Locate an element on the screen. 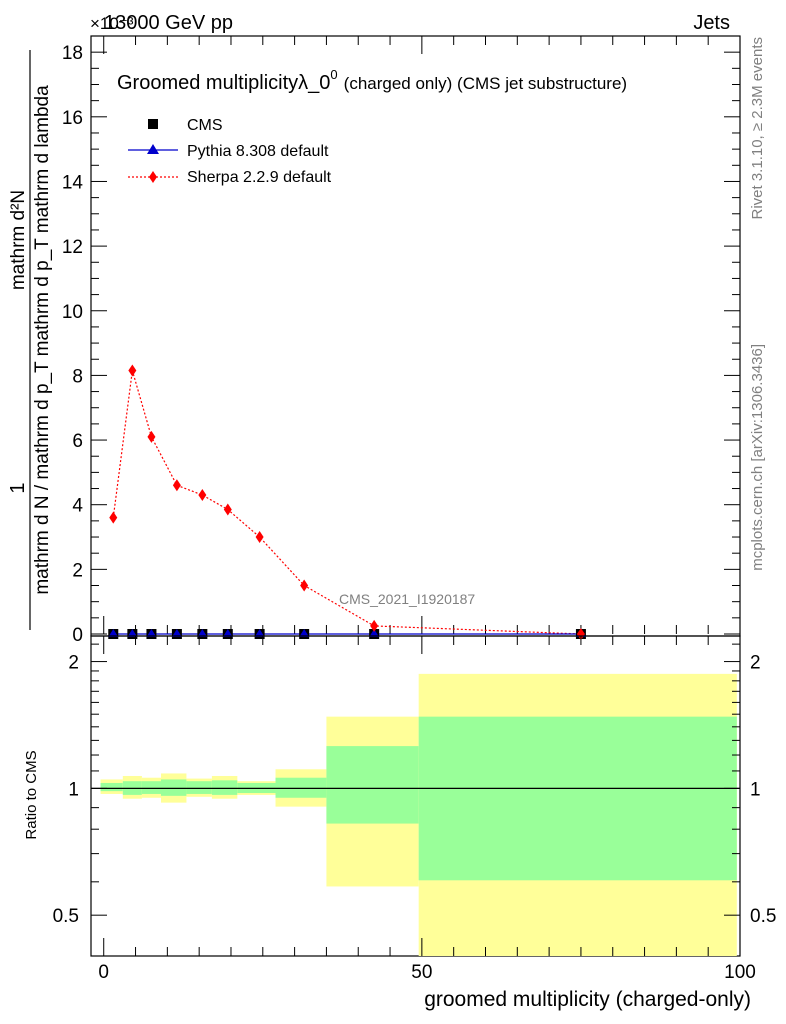 Image resolution: width=786 pixels, height=1024 pixels. analysis-tag: CMS_2021_I1920187 is located at coordinates (407, 599).